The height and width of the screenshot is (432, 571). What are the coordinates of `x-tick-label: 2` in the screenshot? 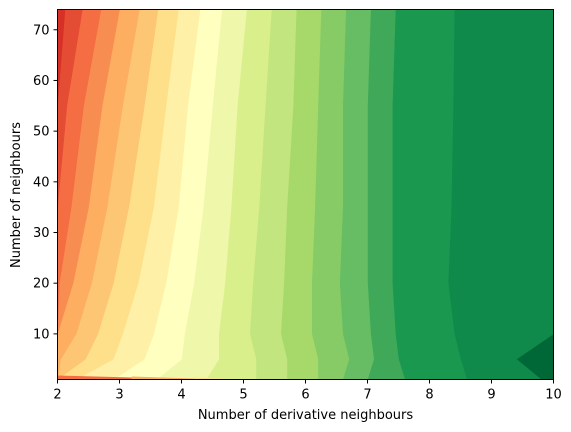 It's located at (57, 395).